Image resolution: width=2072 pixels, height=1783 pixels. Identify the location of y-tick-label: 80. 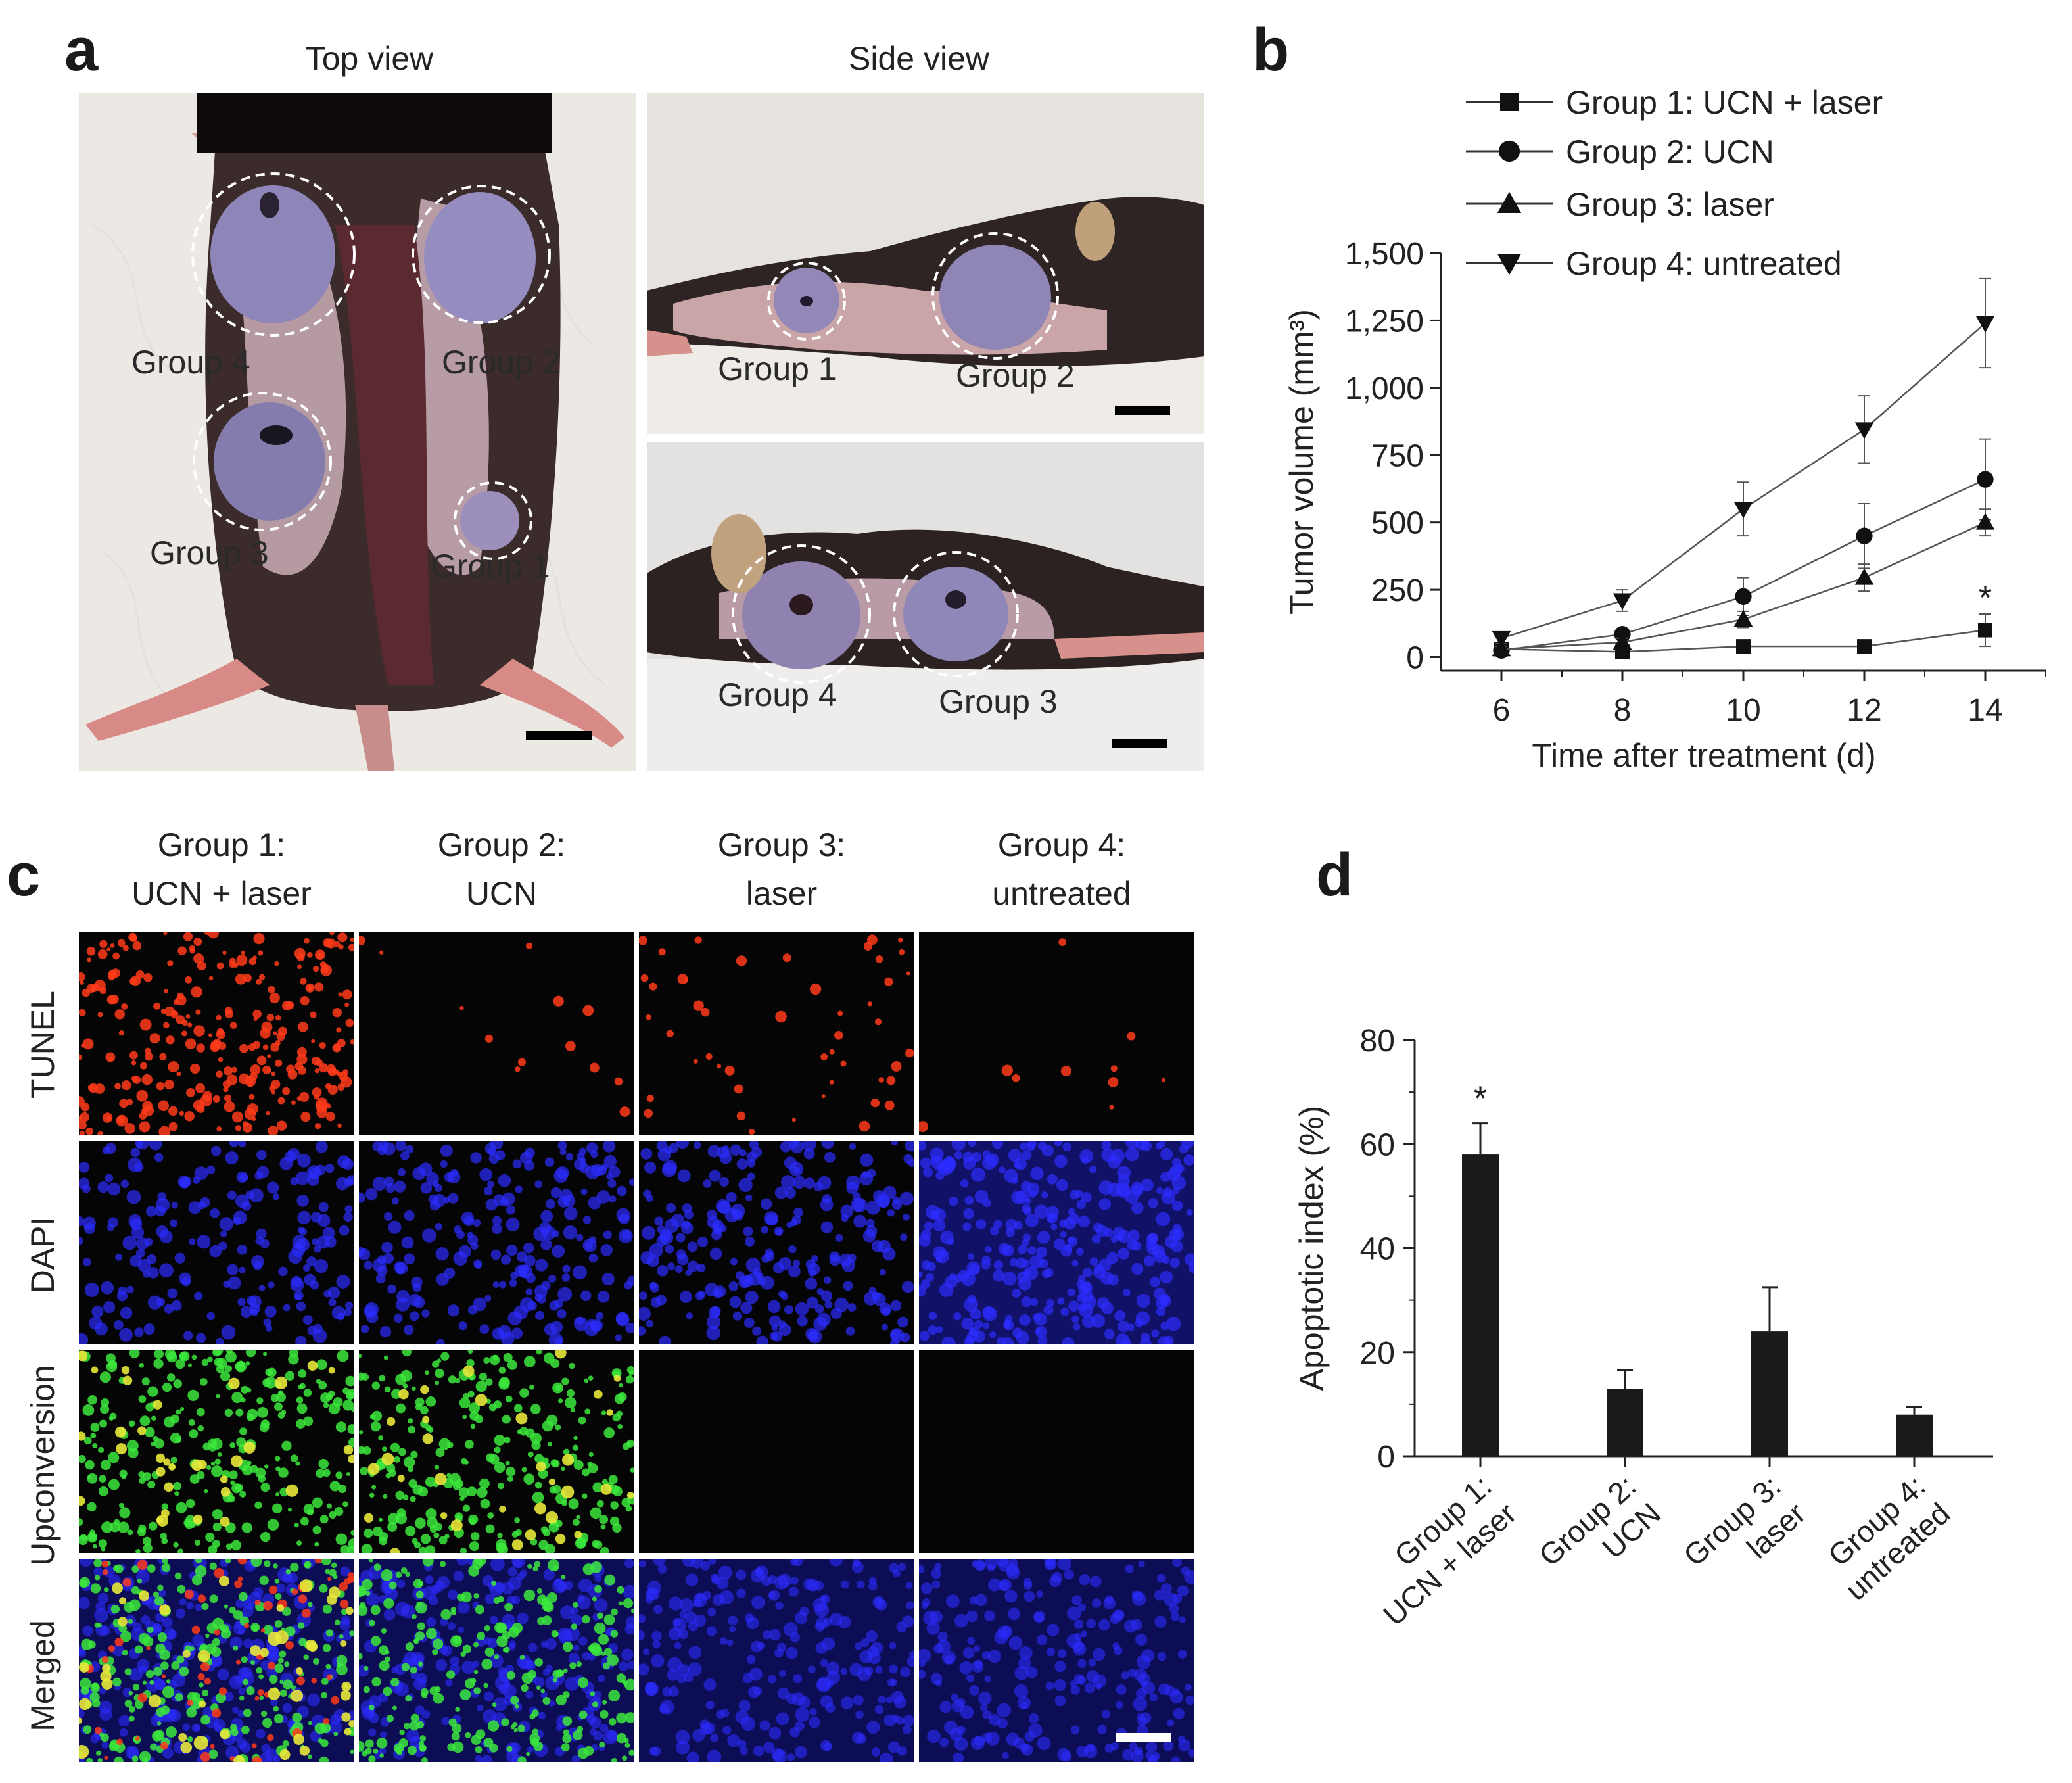
(1377, 1041).